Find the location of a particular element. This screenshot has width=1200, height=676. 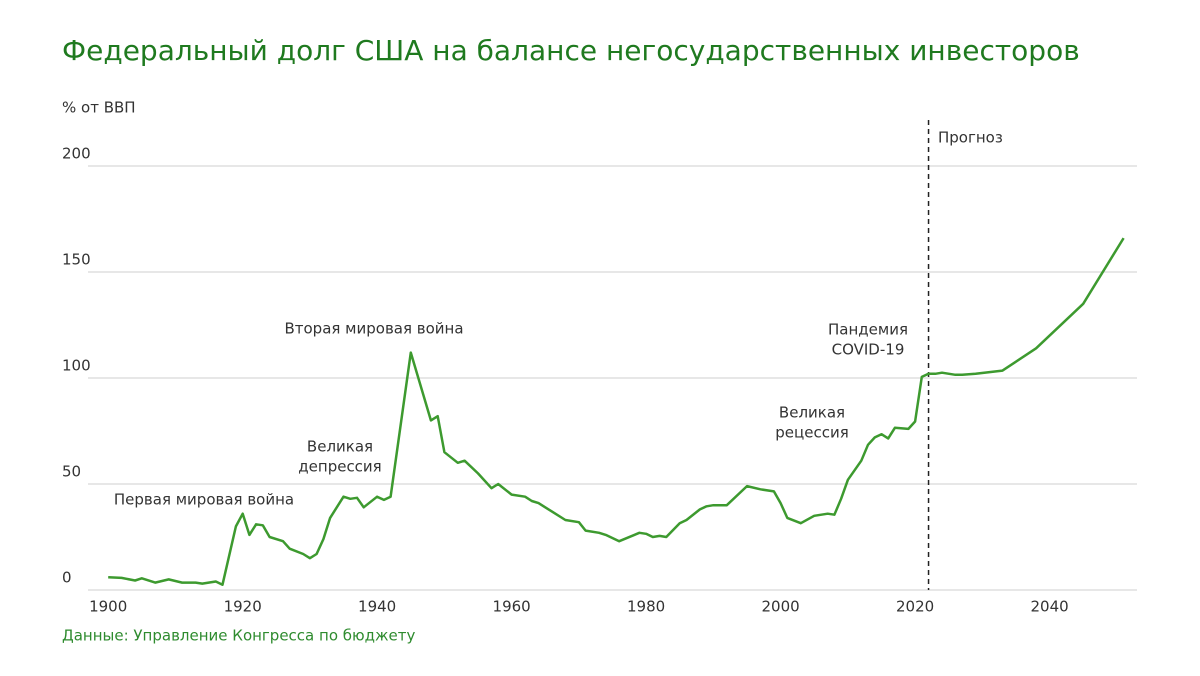

x-tick-label: 1900 is located at coordinates (108, 607).